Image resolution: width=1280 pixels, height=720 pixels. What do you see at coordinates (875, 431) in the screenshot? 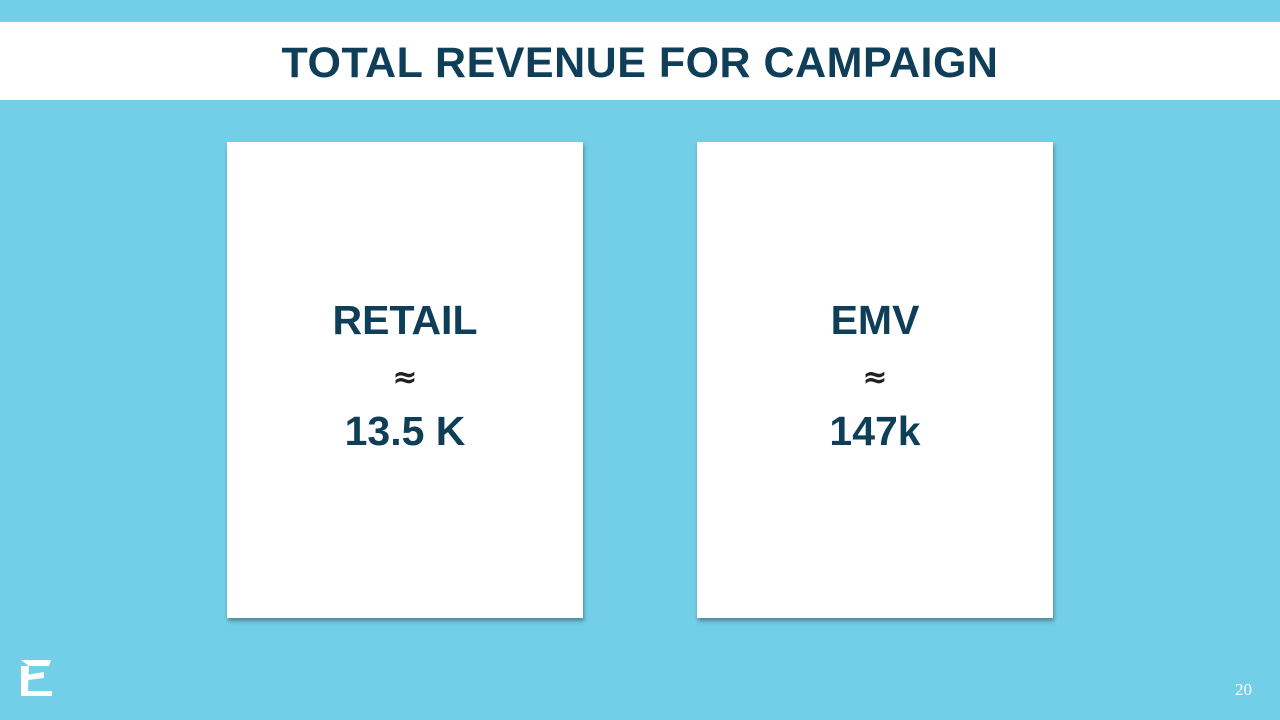
I see `emv-value: 147k` at bounding box center [875, 431].